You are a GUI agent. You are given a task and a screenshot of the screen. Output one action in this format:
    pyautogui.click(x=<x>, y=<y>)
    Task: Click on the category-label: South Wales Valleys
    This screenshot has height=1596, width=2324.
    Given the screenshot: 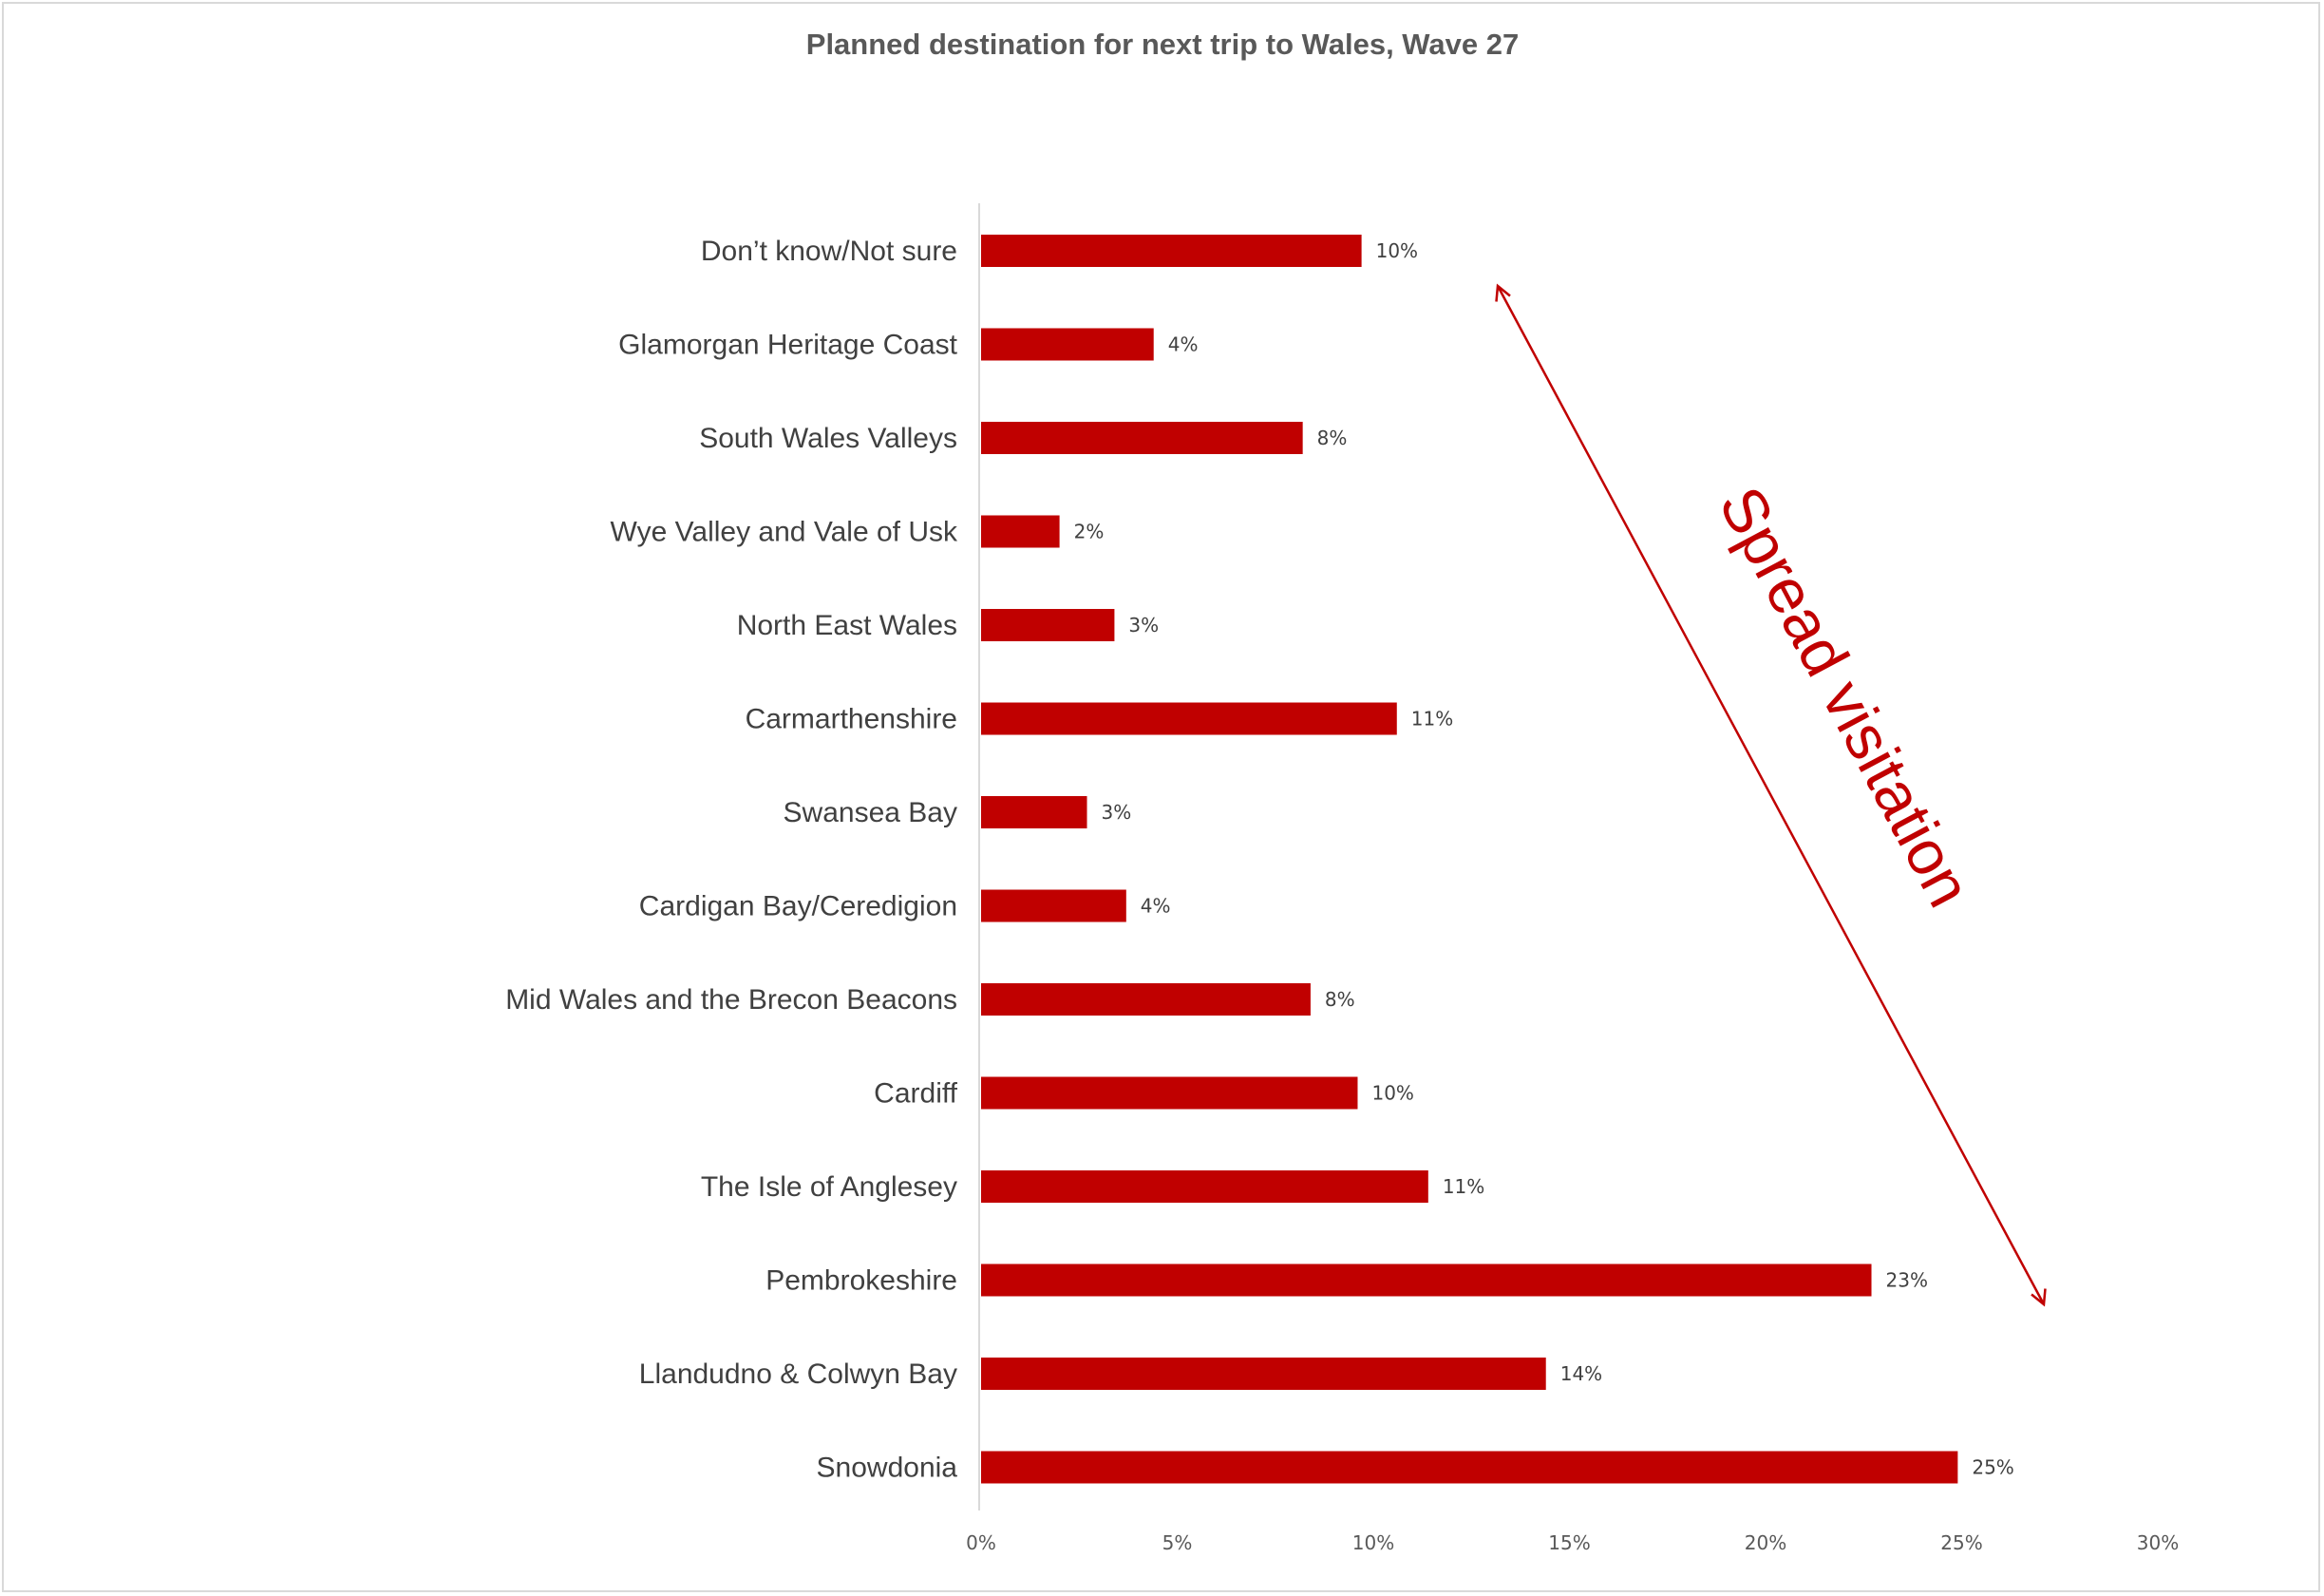 What is the action you would take?
    pyautogui.click(x=828, y=438)
    